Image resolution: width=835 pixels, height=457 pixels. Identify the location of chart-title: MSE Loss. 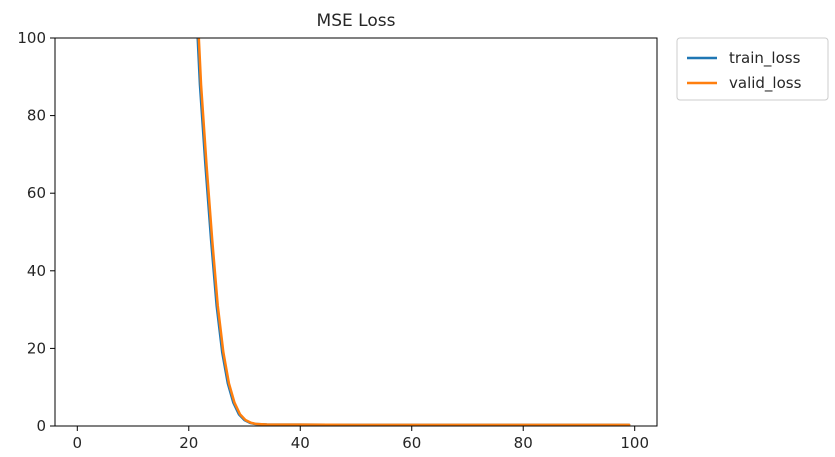
(356, 21).